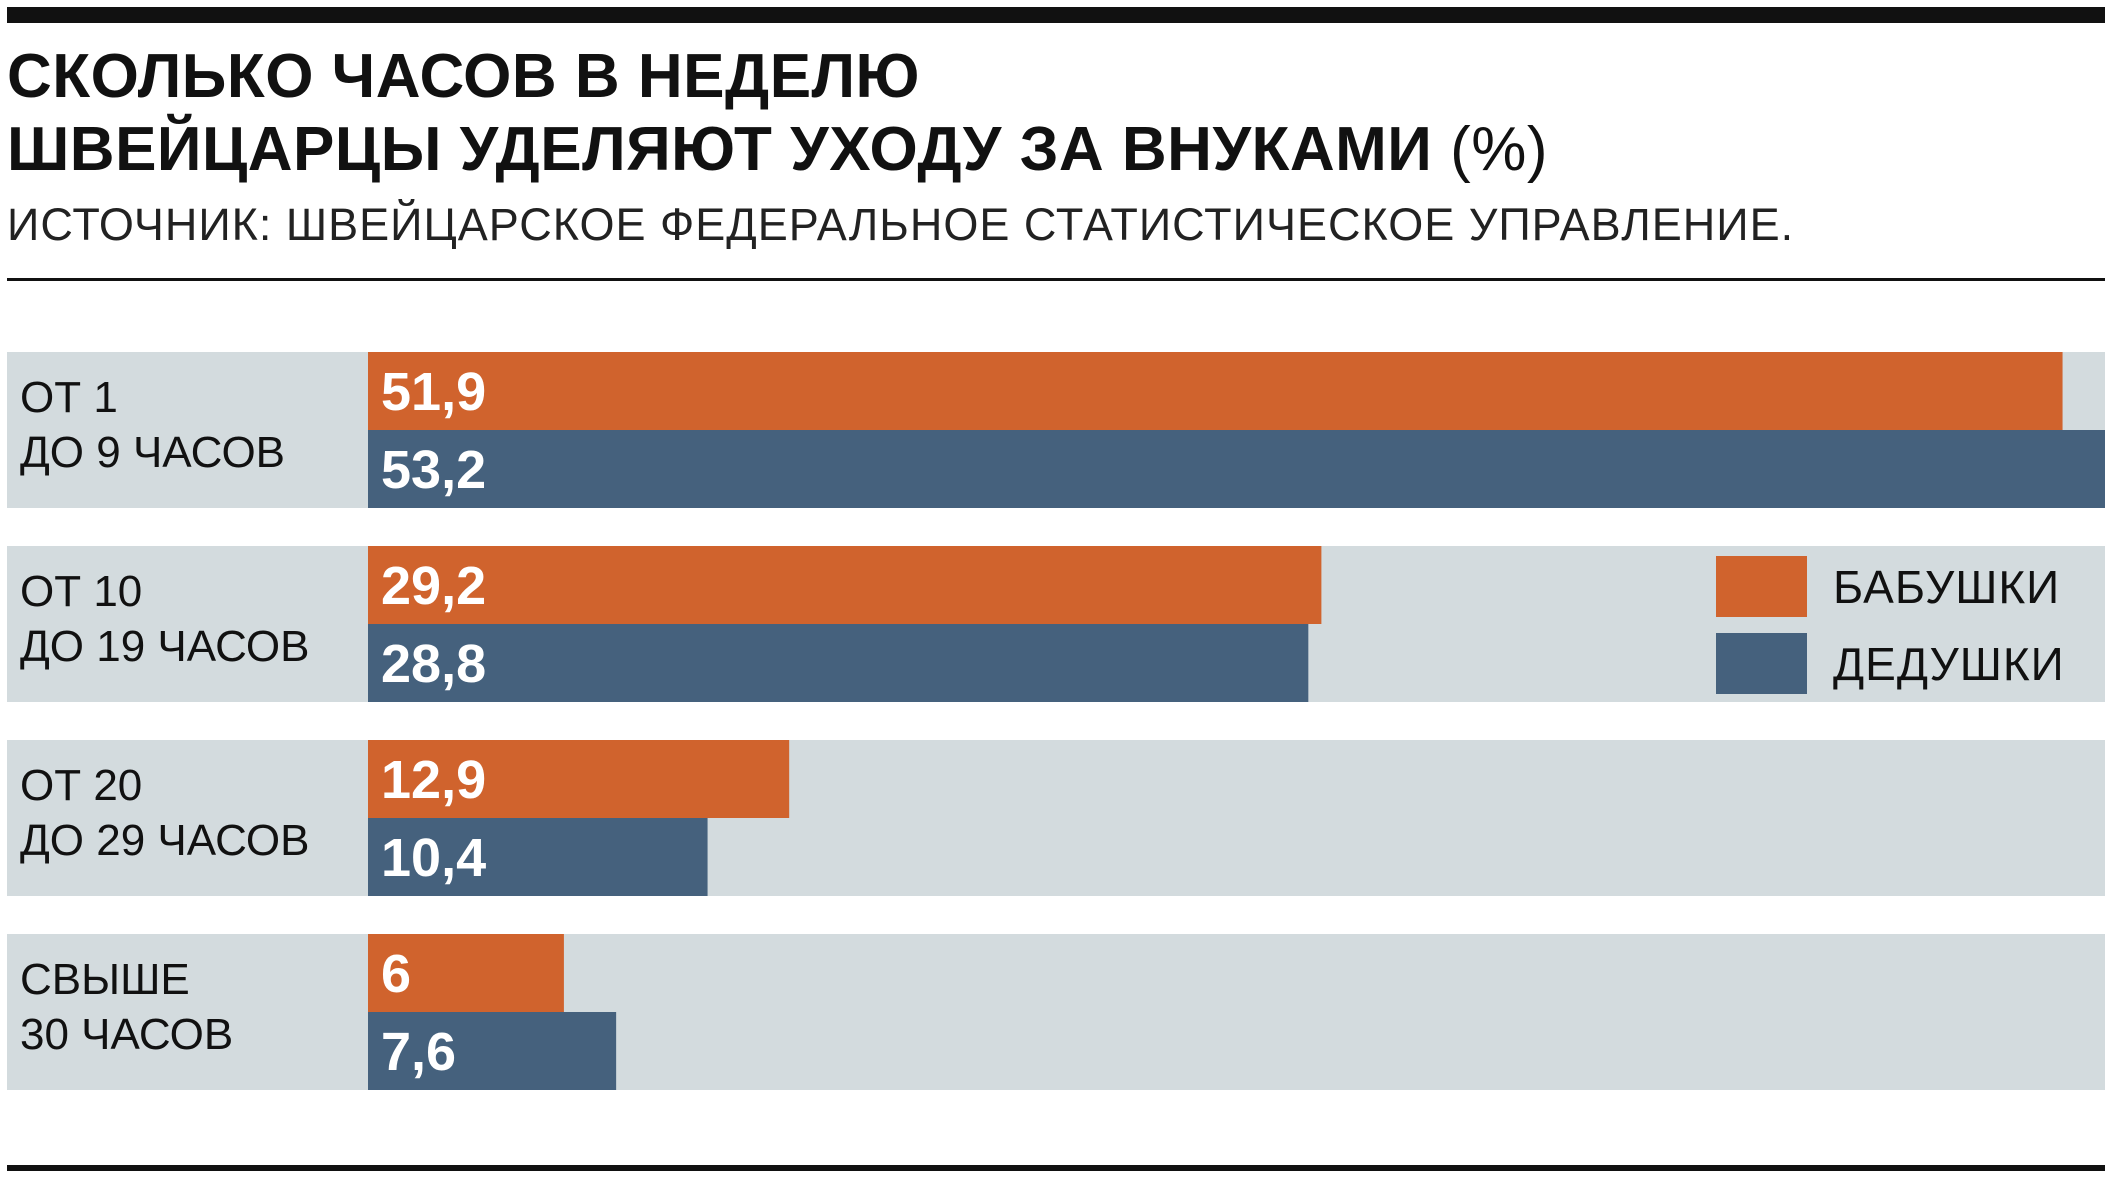 The height and width of the screenshot is (1180, 2112). I want to click on chart-title-unit: (%), so click(1499, 149).